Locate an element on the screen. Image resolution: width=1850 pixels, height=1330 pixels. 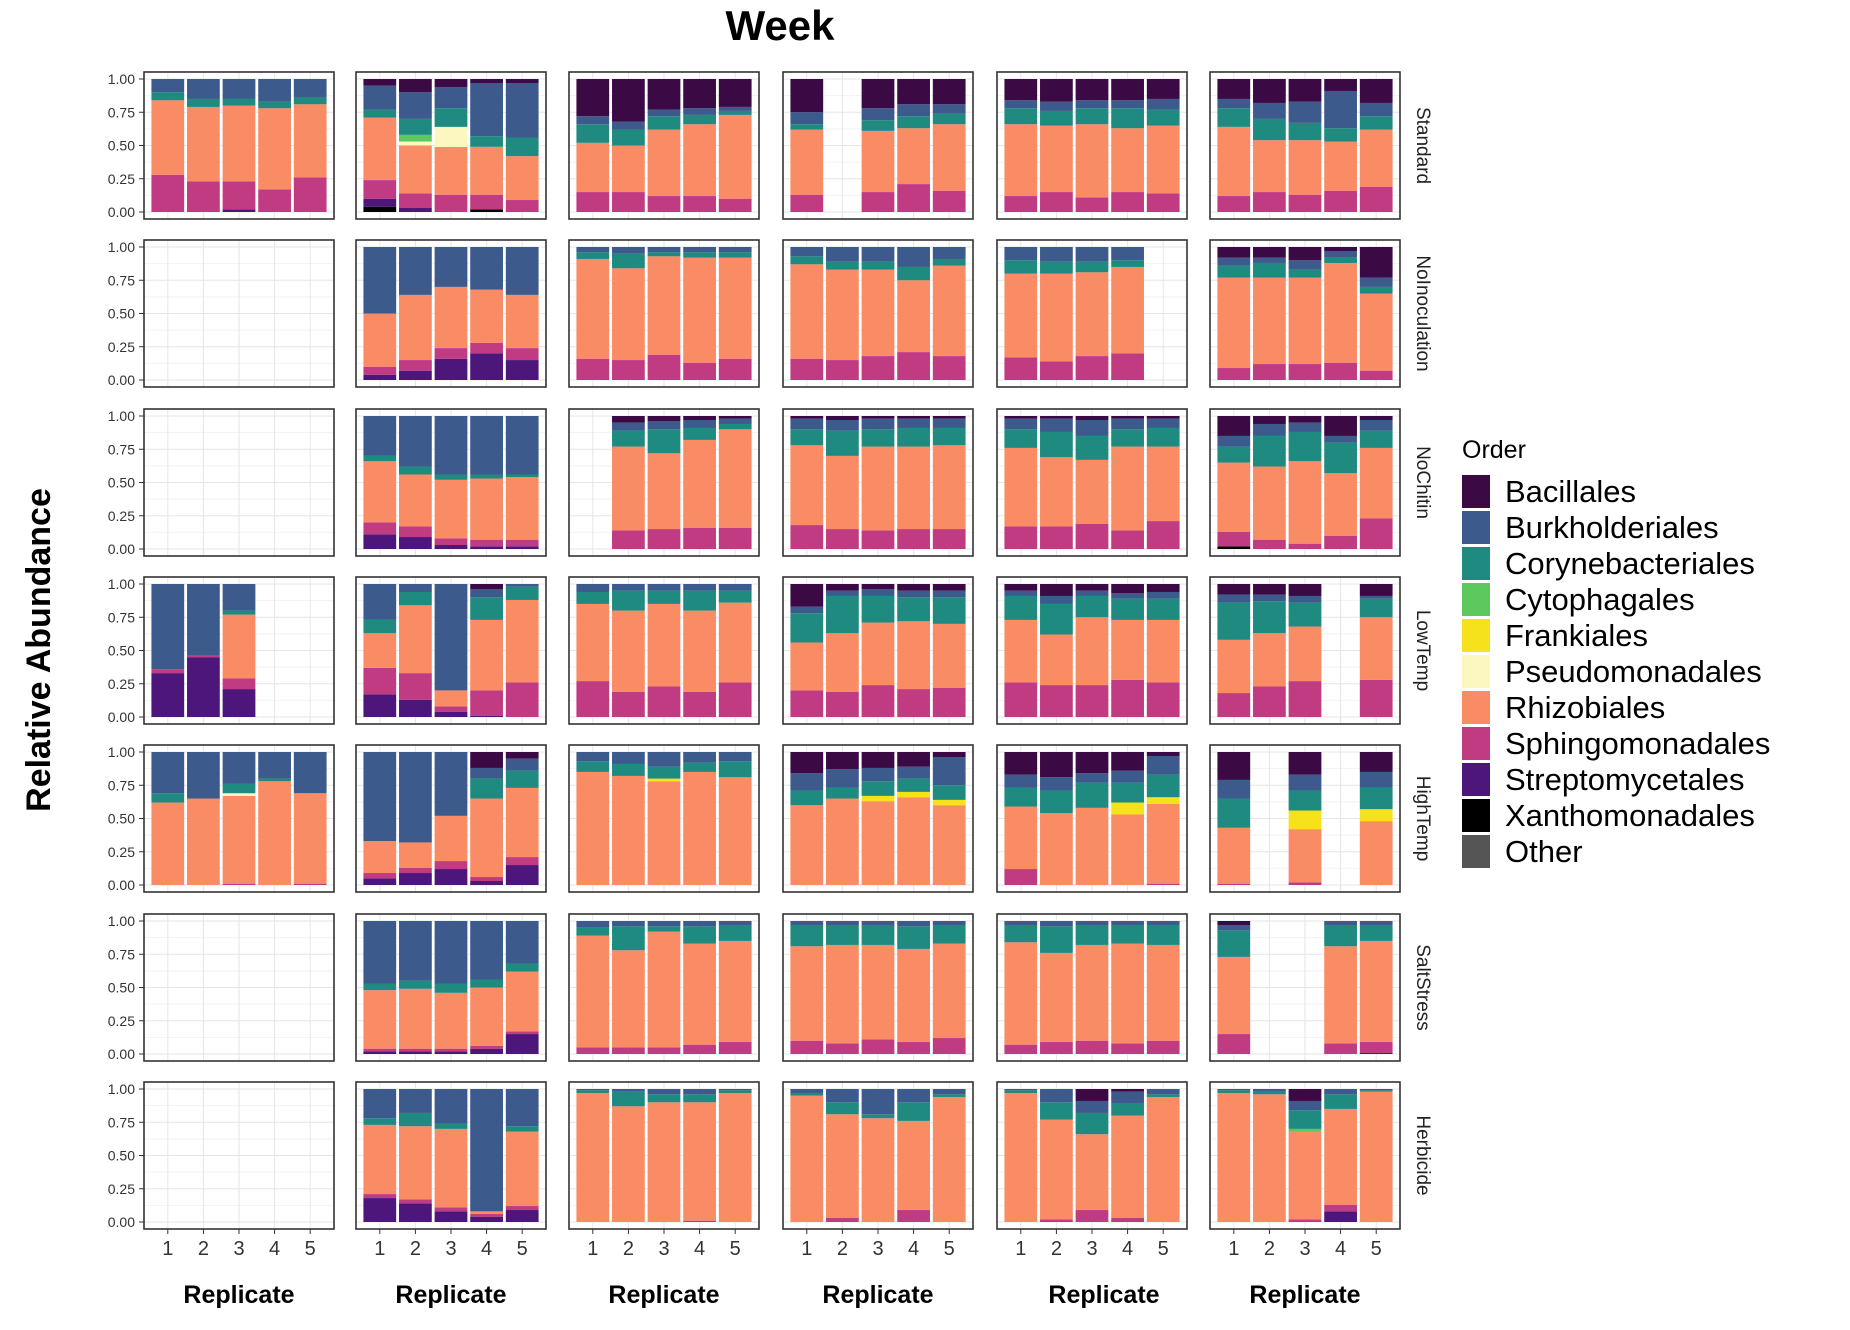
x-tick-label: 1 is located at coordinates (1233, 1249).